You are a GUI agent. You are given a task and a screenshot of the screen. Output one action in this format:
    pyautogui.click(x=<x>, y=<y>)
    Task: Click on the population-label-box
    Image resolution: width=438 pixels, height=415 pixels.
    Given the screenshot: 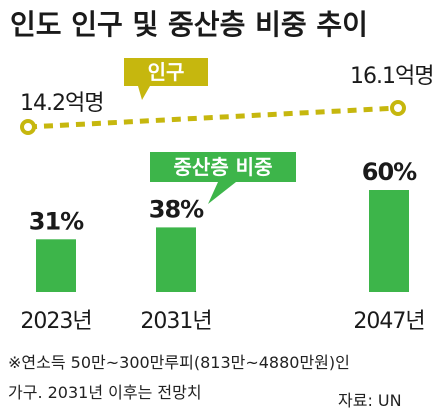 What is the action you would take?
    pyautogui.click(x=166, y=79)
    